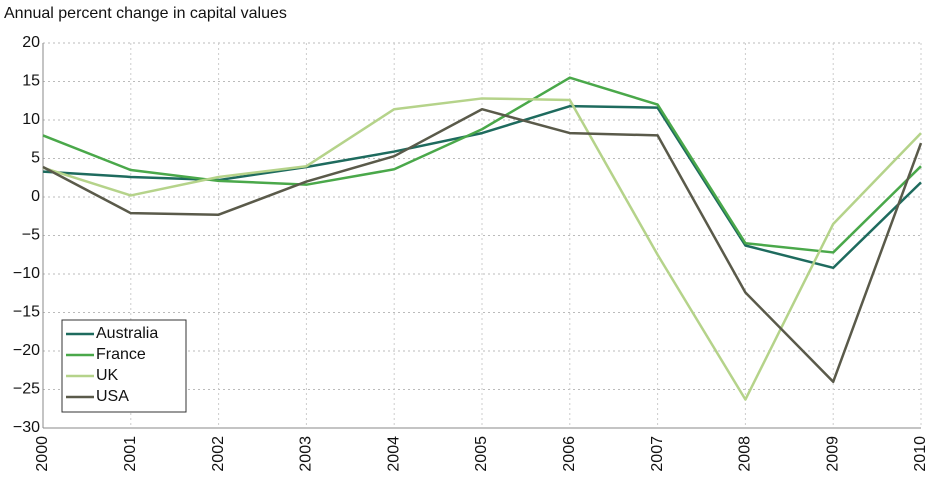 Image resolution: width=934 pixels, height=486 pixels. What do you see at coordinates (920, 454) in the screenshot?
I see `x-tick-label: 2010` at bounding box center [920, 454].